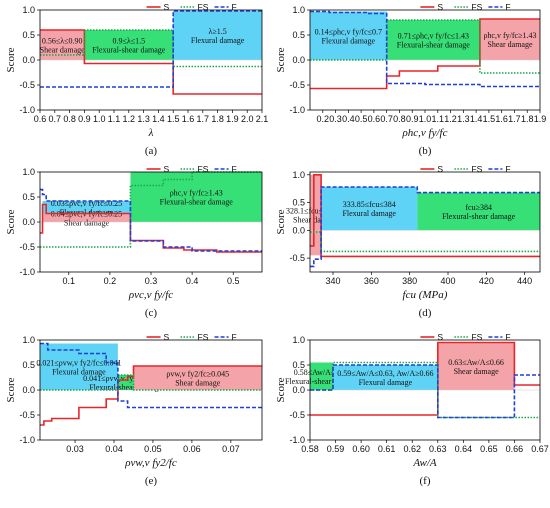 Image resolution: width=550 pixels, height=508 pixels. What do you see at coordinates (540, 449) in the screenshot?
I see `x-tick-label: 0.67` at bounding box center [540, 449].